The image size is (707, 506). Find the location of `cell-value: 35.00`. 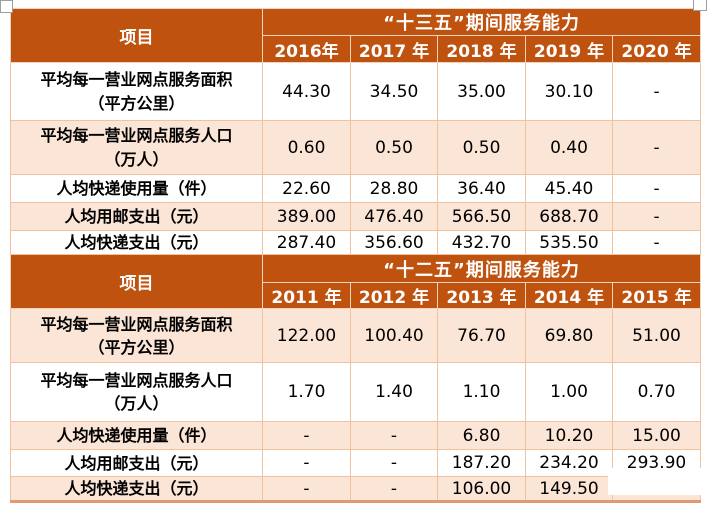

cell-value: 35.00 is located at coordinates (481, 91).